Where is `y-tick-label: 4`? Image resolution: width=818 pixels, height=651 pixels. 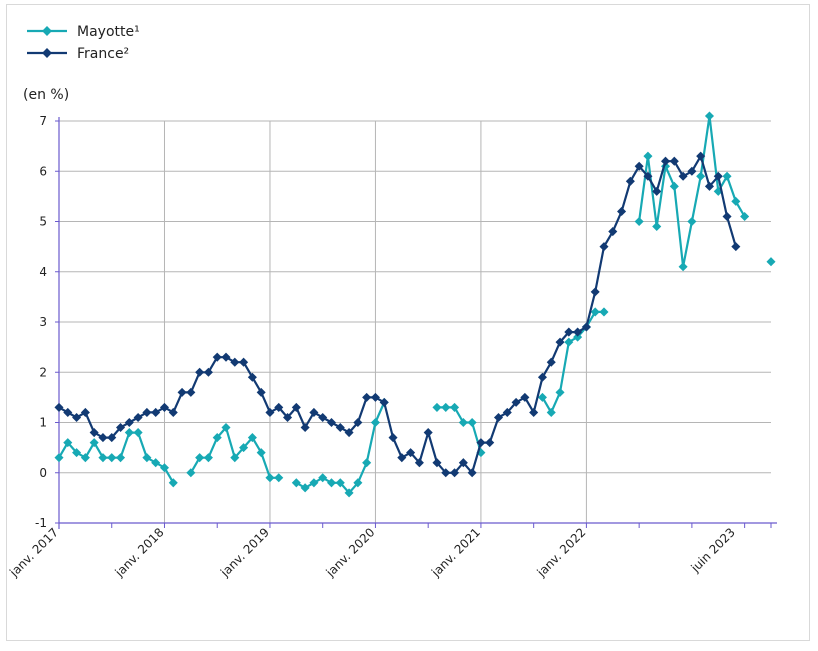
y-tick-label: 4 is located at coordinates (43, 272).